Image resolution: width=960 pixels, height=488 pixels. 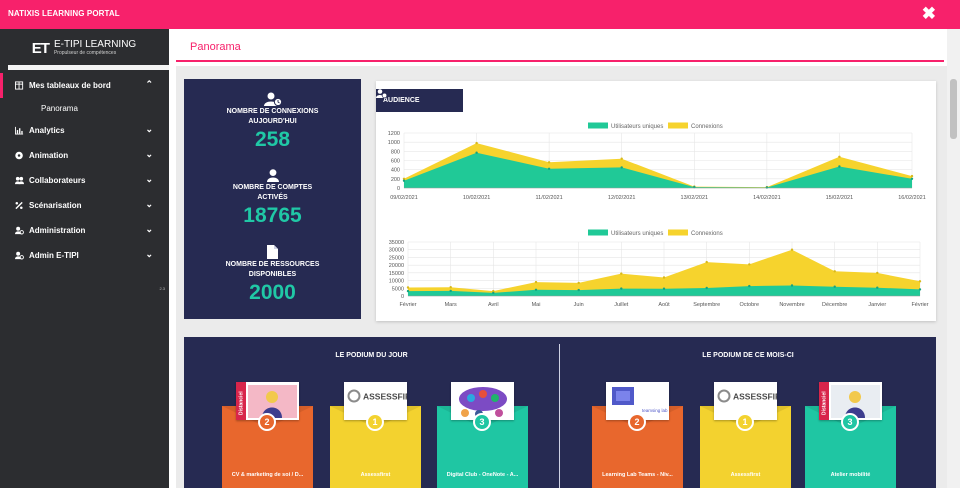 I want to click on page-scrollbar, so click(x=953, y=258).